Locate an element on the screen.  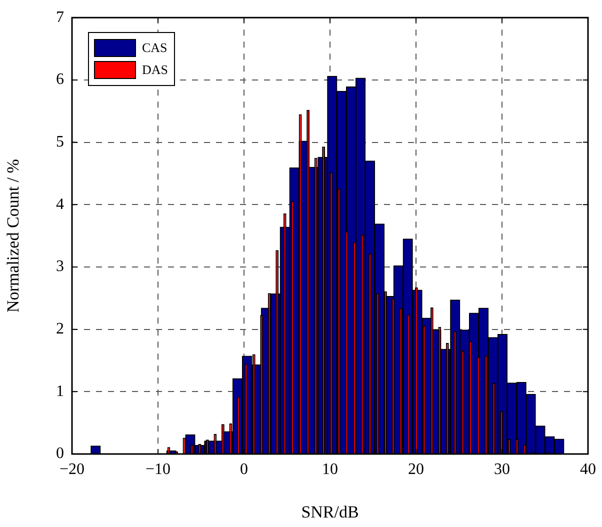
x-tick-label: −10 is located at coordinates (158, 469).